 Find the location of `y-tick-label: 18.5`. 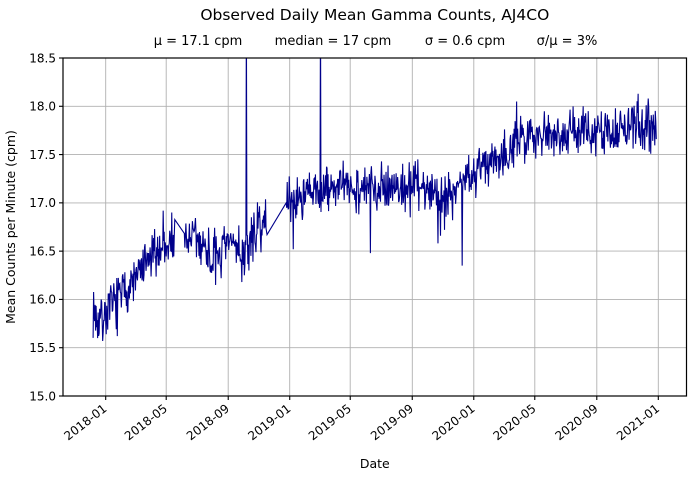

y-tick-label: 18.5 is located at coordinates (42, 58).